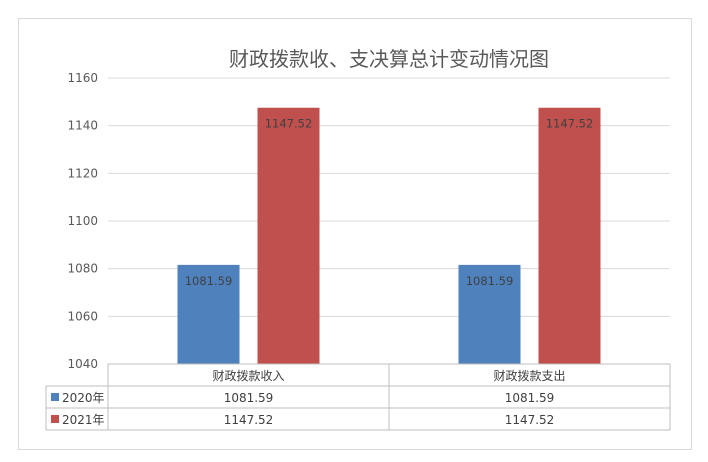 The image size is (708, 462). Describe the element at coordinates (82, 173) in the screenshot. I see `y-tick-label: 1120` at that location.